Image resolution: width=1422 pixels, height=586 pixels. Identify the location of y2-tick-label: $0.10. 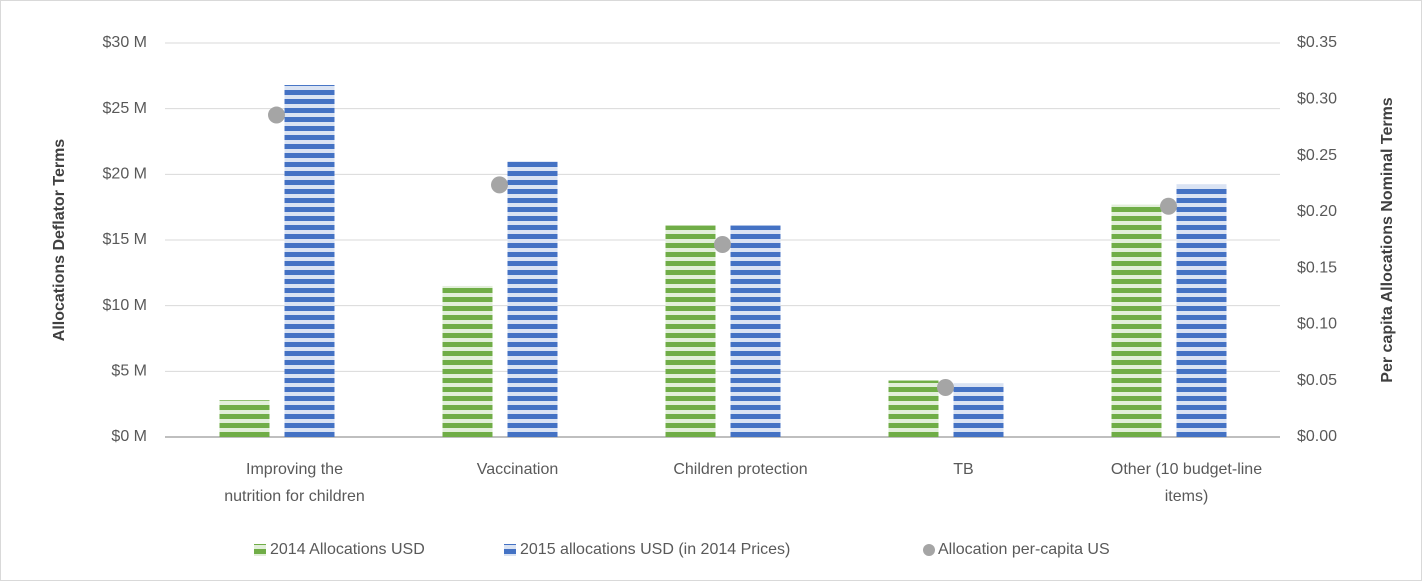
(1317, 324).